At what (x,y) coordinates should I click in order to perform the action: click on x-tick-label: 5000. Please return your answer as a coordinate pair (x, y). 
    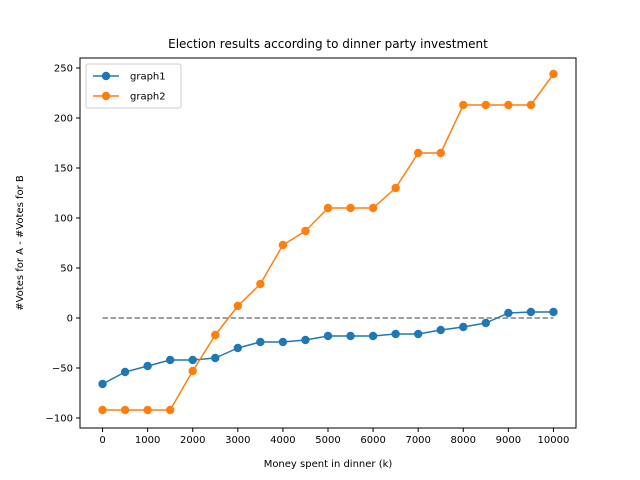
    Looking at the image, I should click on (327, 440).